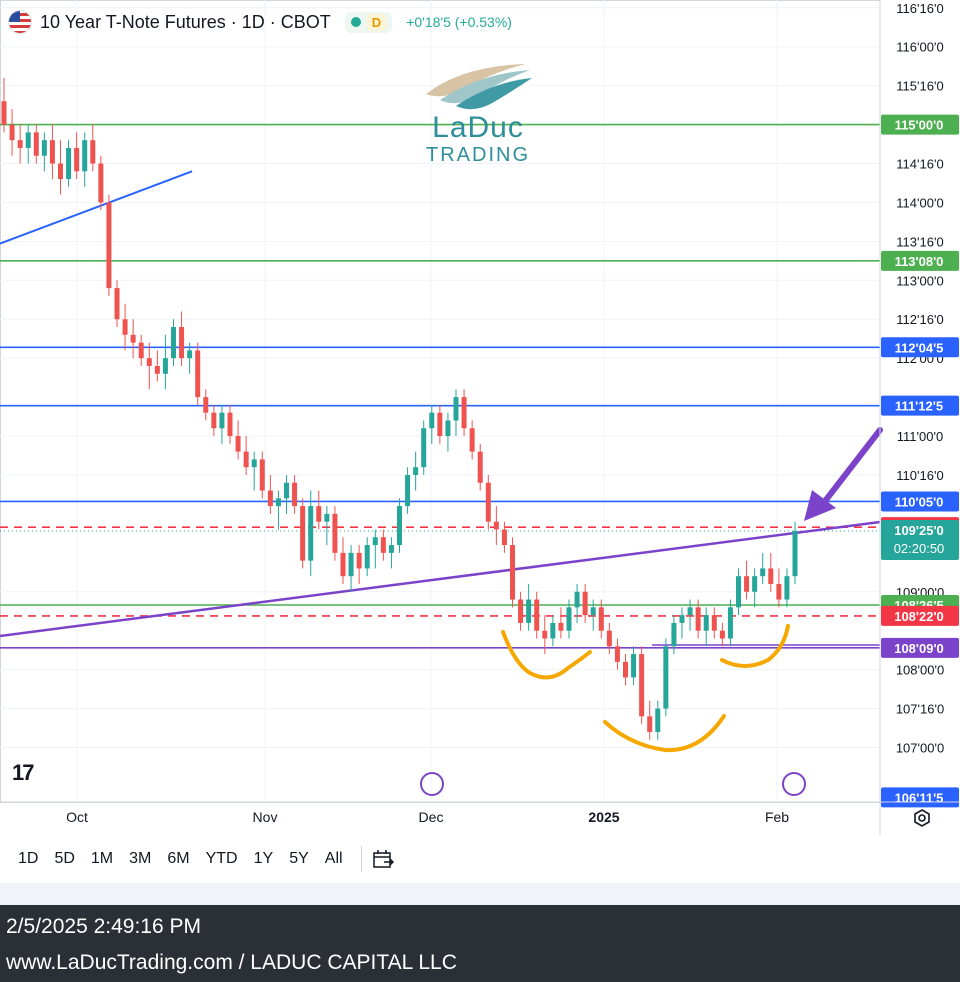  Describe the element at coordinates (355, 22) in the screenshot. I see `market-open-dot-icon` at that location.